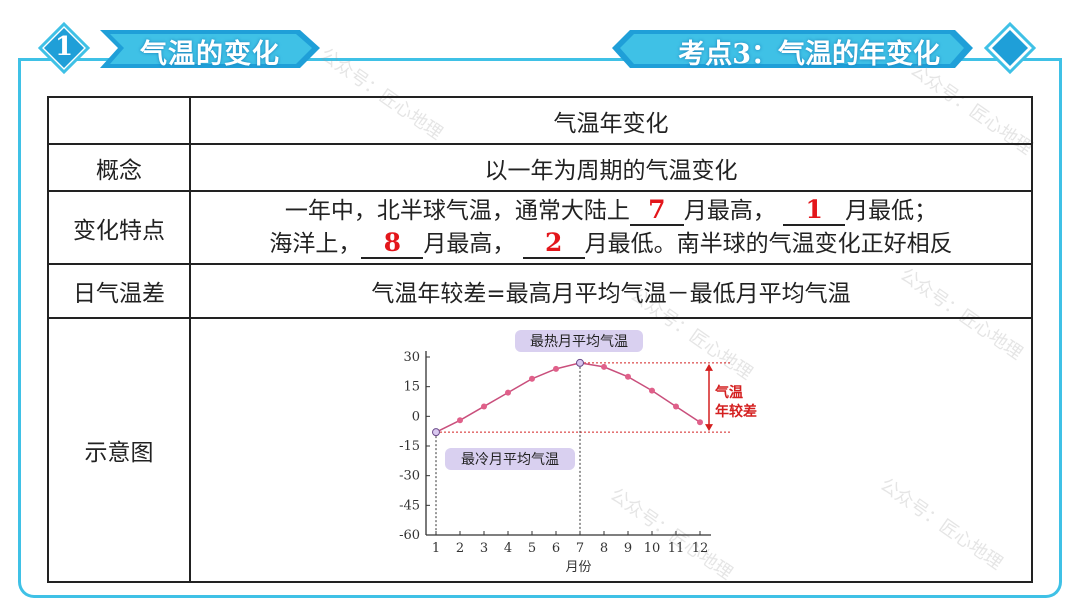 This screenshot has height=607, width=1080. I want to click on range-arrow-head-down, so click(709, 428).